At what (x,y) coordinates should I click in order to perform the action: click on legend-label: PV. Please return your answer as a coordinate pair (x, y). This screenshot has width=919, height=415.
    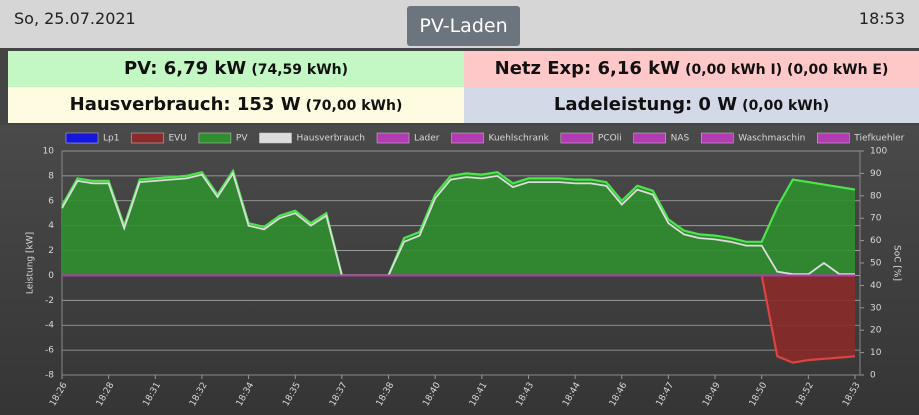
    Looking at the image, I should click on (242, 139).